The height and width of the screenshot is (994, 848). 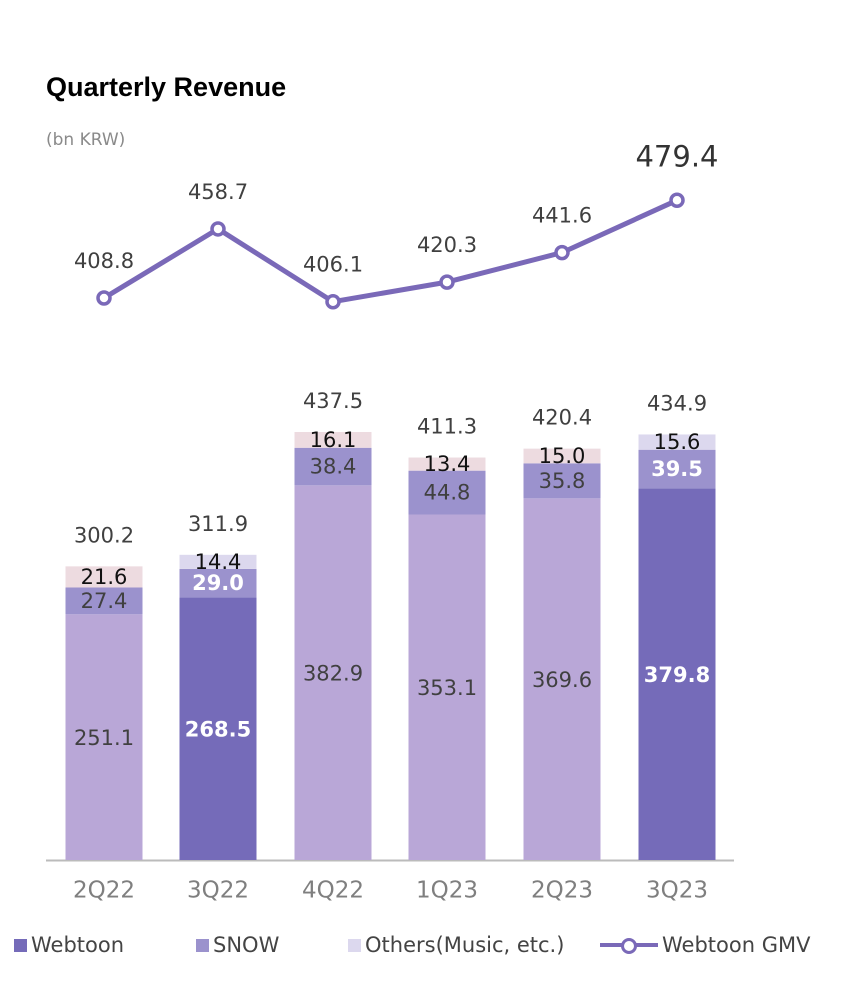 I want to click on gmv-label-2Q22: 408.8, so click(x=104, y=261).